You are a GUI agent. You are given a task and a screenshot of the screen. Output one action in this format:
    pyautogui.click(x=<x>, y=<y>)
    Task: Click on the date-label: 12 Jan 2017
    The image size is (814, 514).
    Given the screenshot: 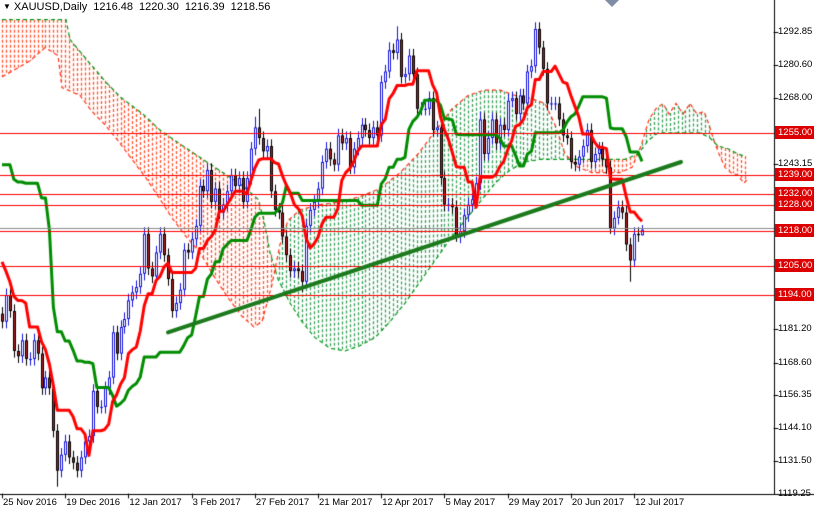 What is the action you would take?
    pyautogui.click(x=155, y=502)
    